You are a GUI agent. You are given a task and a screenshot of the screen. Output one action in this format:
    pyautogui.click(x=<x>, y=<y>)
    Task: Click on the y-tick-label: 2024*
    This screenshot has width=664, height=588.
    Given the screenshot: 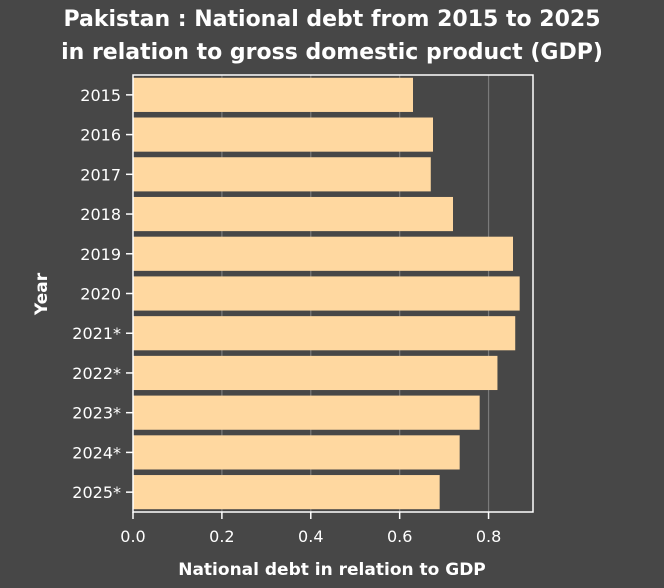 What is the action you would take?
    pyautogui.click(x=96, y=452)
    